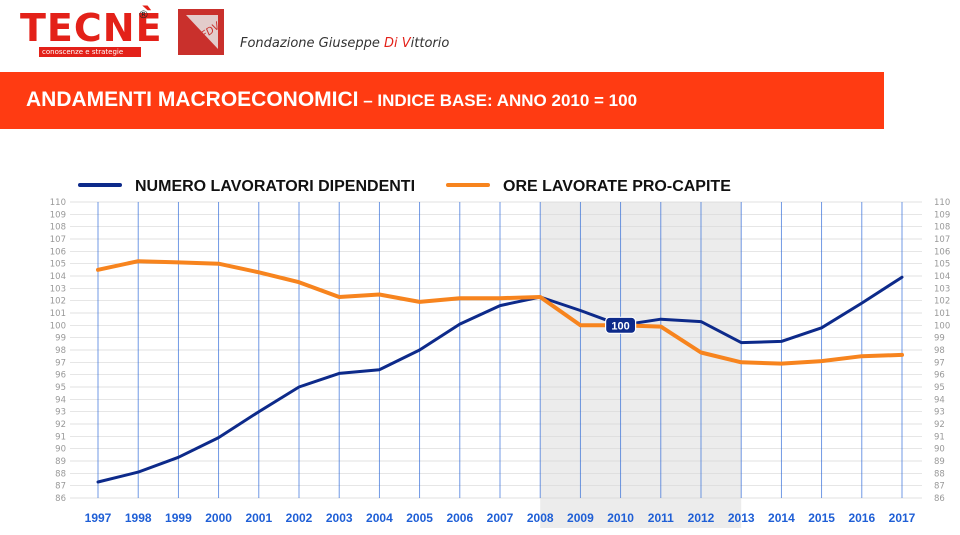  Describe the element at coordinates (942, 326) in the screenshot. I see `y-tick-label-right: 100` at that location.